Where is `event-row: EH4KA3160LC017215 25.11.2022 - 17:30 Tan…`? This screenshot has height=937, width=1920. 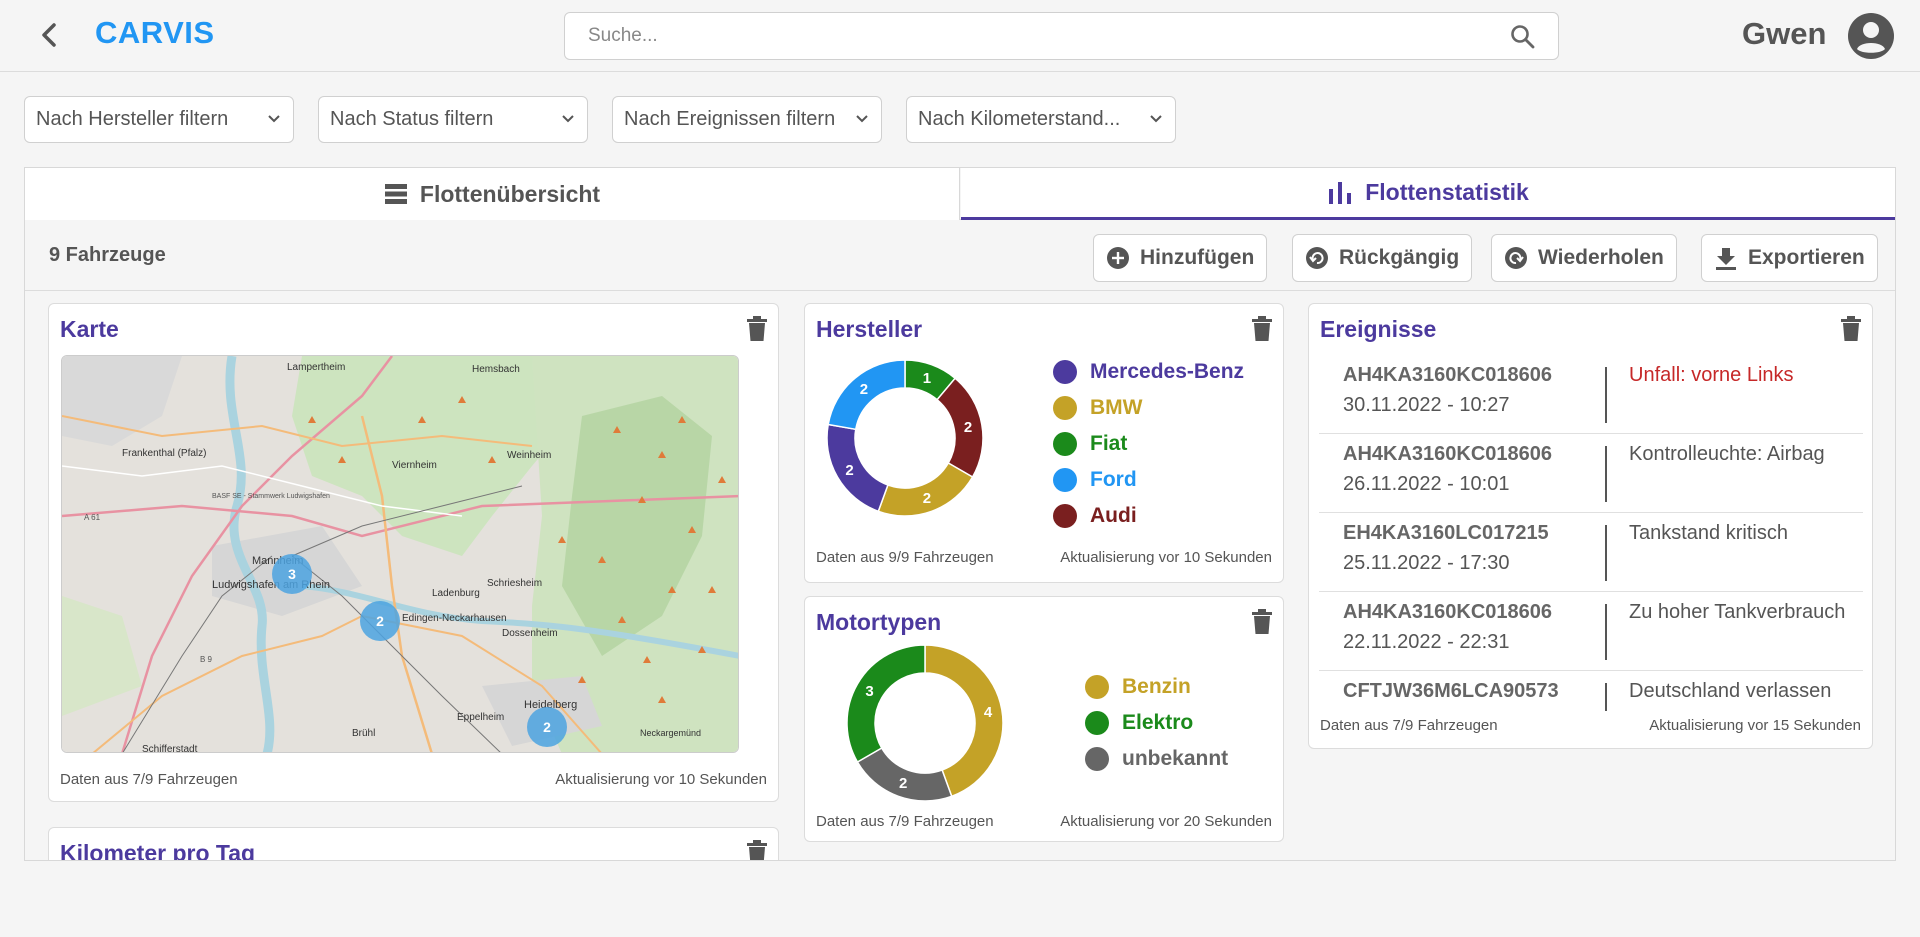
event-row: EH4KA3160LC017215 25.11.2022 - 17:30 Tan… is located at coordinates (1591, 552).